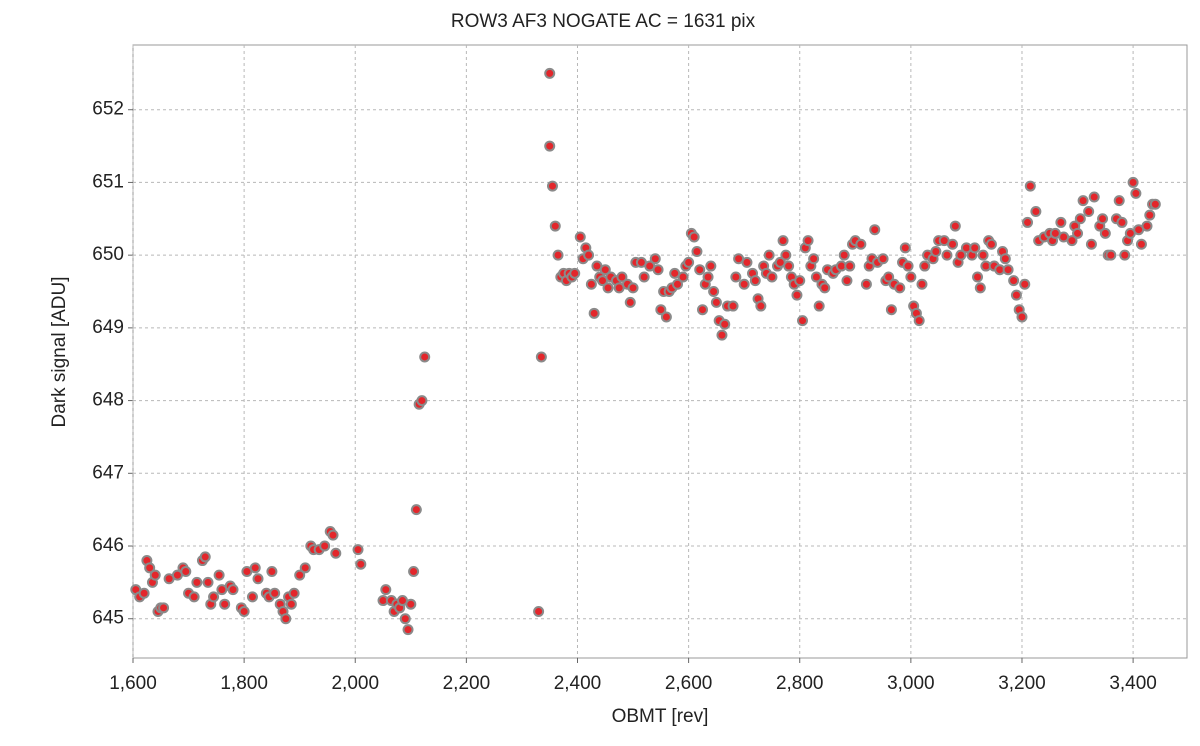  Describe the element at coordinates (660, 716) in the screenshot. I see `x-axis-label: OBMT [rev]` at that location.